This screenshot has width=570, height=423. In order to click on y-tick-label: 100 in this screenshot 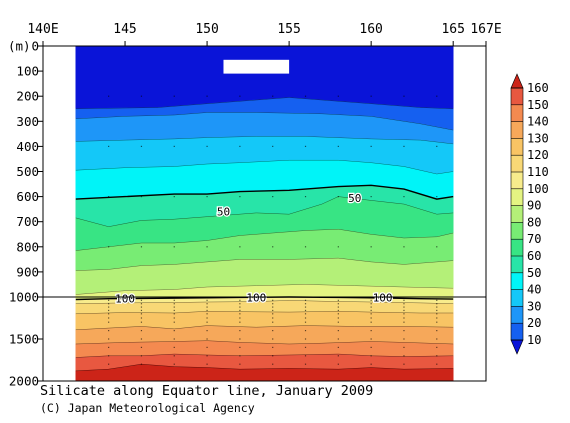, I will do `click(27, 71)`.